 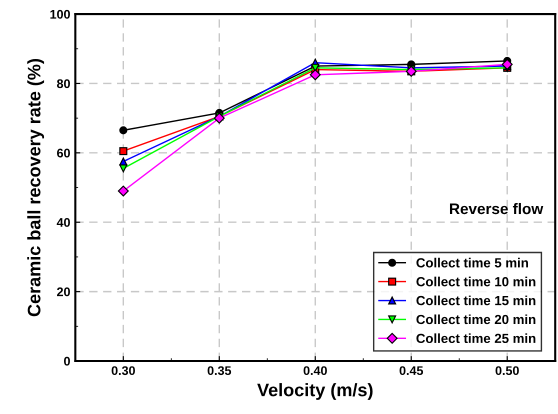 What do you see at coordinates (67, 361) in the screenshot?
I see `y-tick-label: 0` at bounding box center [67, 361].